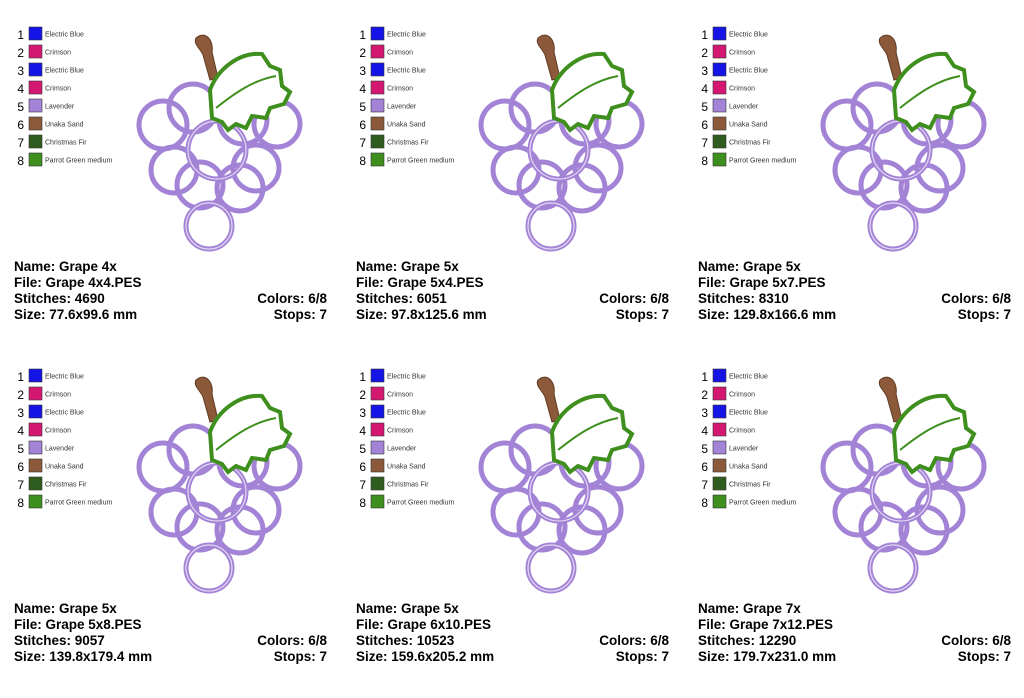  I want to click on design-stitches: Stitches: 8310, so click(743, 298).